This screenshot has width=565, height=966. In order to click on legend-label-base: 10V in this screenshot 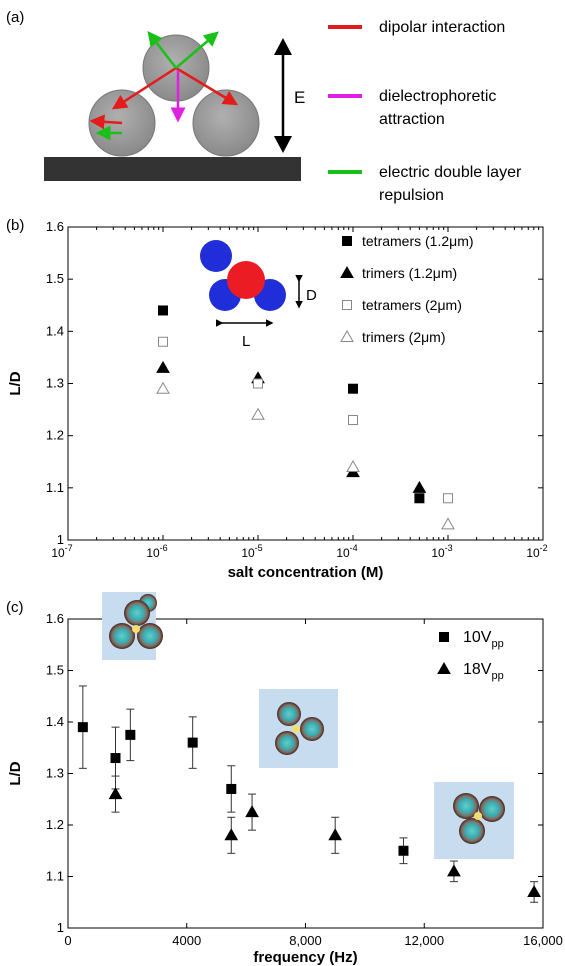, I will do `click(477, 637)`.